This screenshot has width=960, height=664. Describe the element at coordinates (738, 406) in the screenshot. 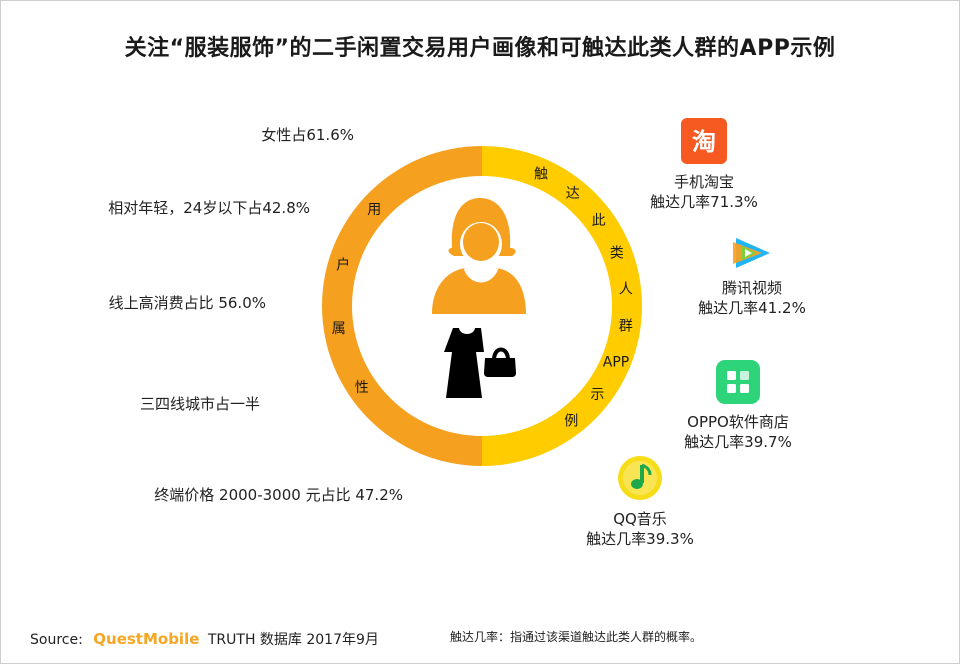

I see `app-item-oppo-store: OPPO软件商店 触达几率39.7%` at that location.